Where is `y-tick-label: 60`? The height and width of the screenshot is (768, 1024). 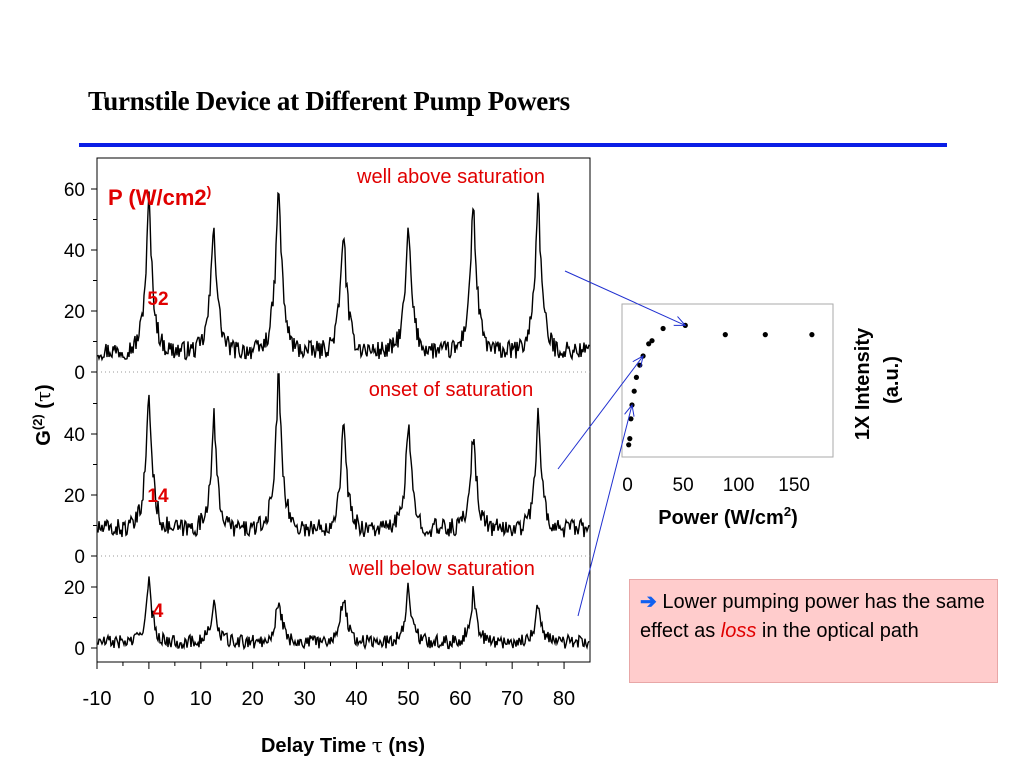
y-tick-label: 60 is located at coordinates (74, 190).